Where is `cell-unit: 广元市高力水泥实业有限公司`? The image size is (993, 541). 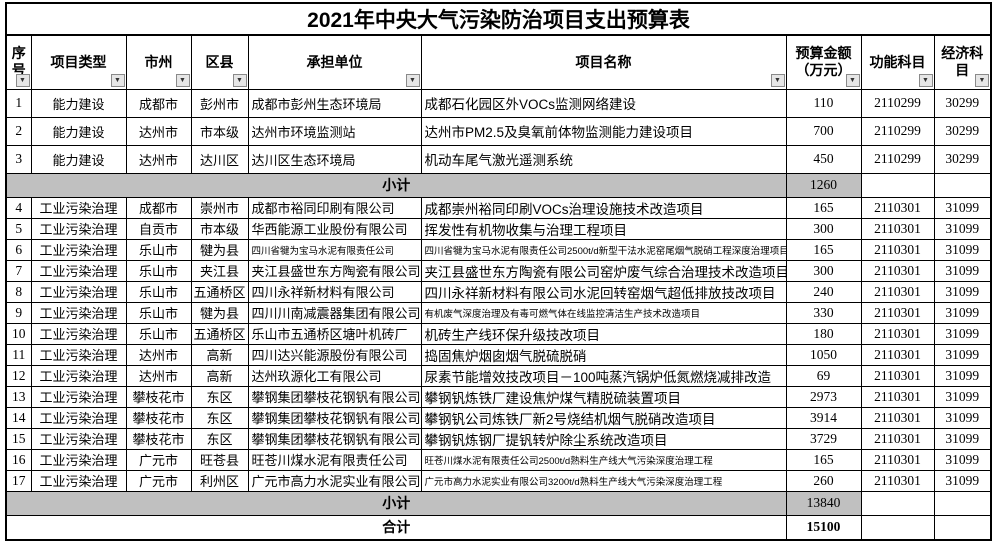
cell-unit: 广元市高力水泥实业有限公司 is located at coordinates (334, 480).